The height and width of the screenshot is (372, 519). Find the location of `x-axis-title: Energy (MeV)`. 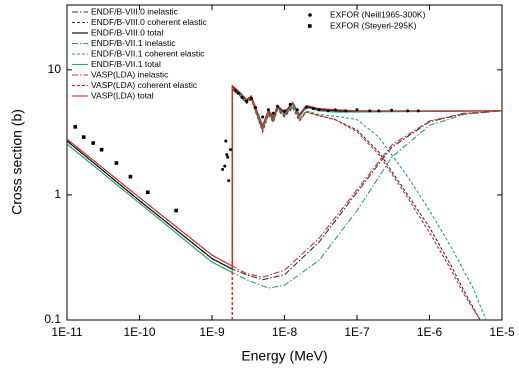

x-axis-title: Energy (MeV) is located at coordinates (284, 356).